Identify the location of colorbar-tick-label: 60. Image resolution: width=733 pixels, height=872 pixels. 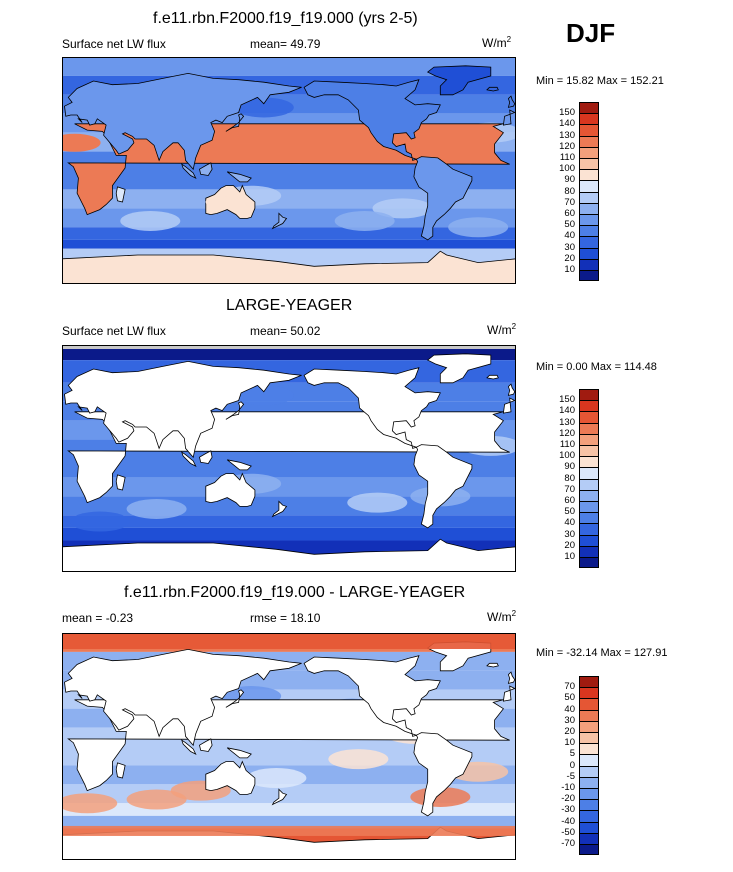
(569, 500).